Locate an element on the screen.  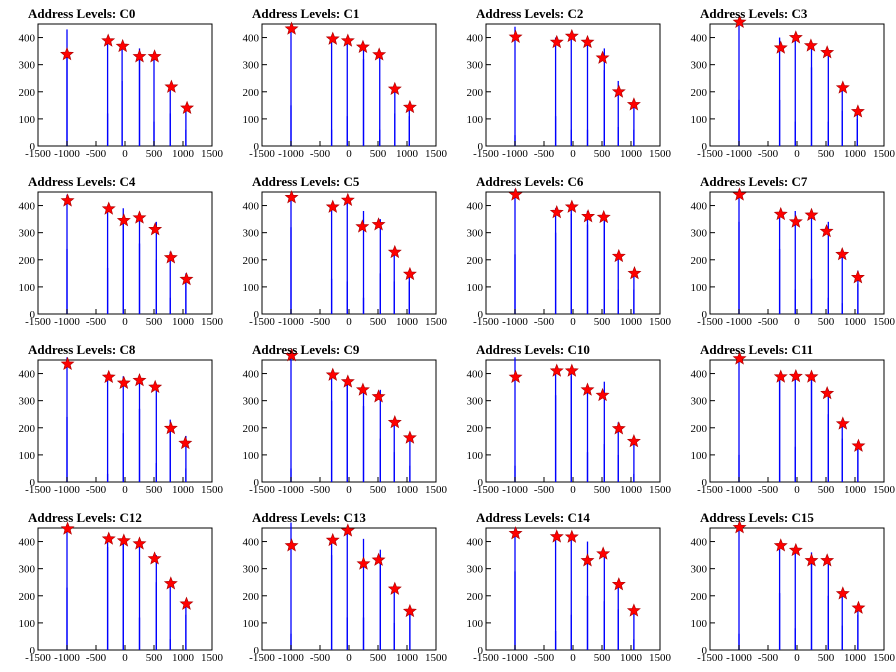
chart-title: Address Levels: C2 is located at coordinates (530, 13).